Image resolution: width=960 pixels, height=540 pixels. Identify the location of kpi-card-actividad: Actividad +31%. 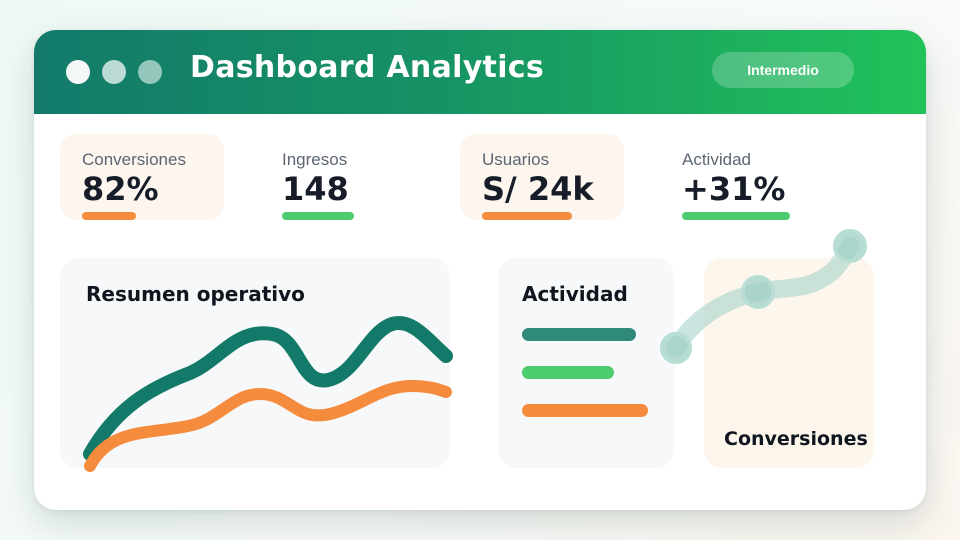
(742, 177).